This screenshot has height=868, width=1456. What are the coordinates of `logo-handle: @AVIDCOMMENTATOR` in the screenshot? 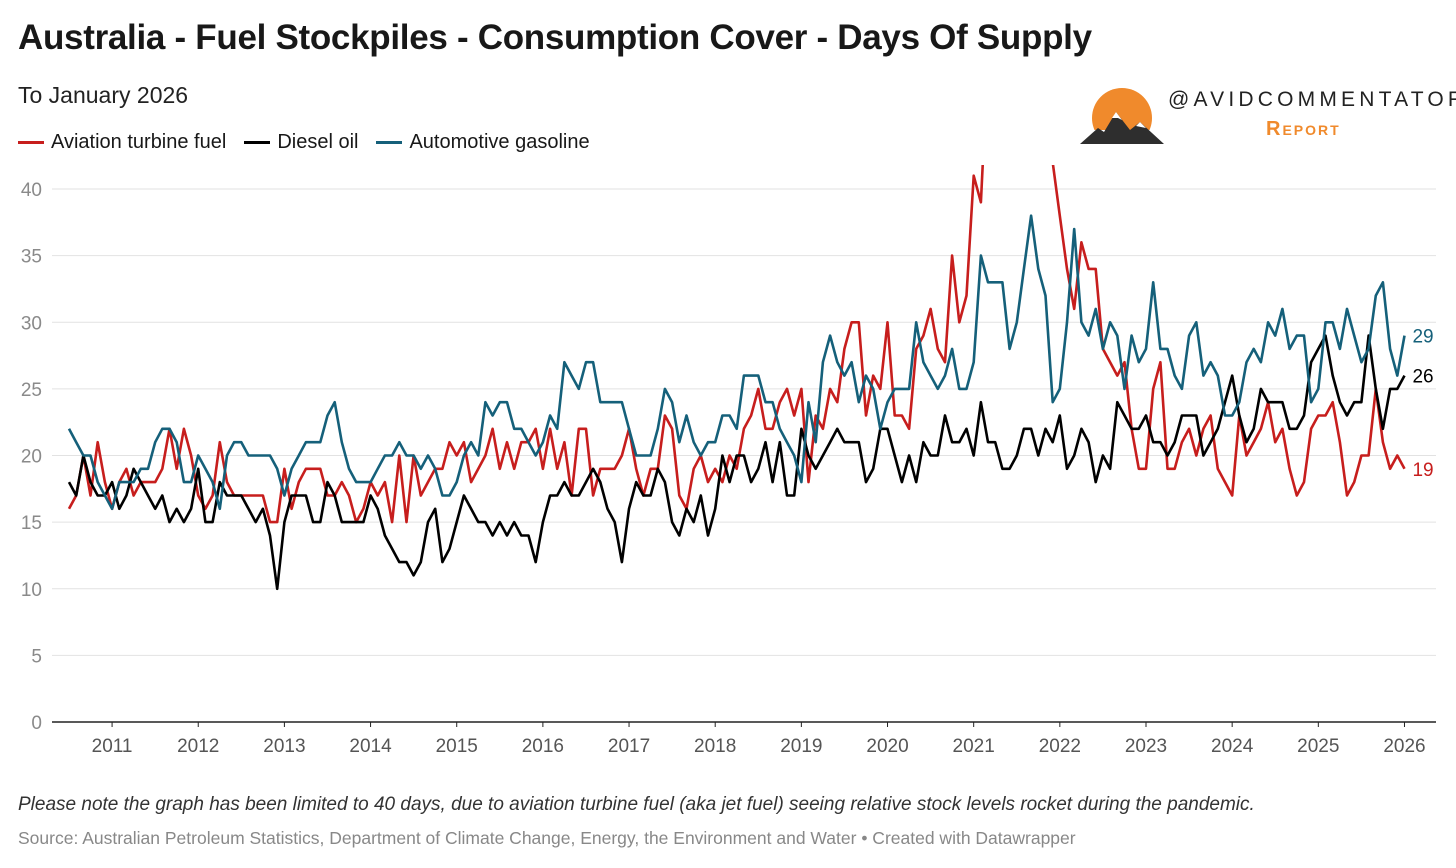 It's located at (1312, 99).